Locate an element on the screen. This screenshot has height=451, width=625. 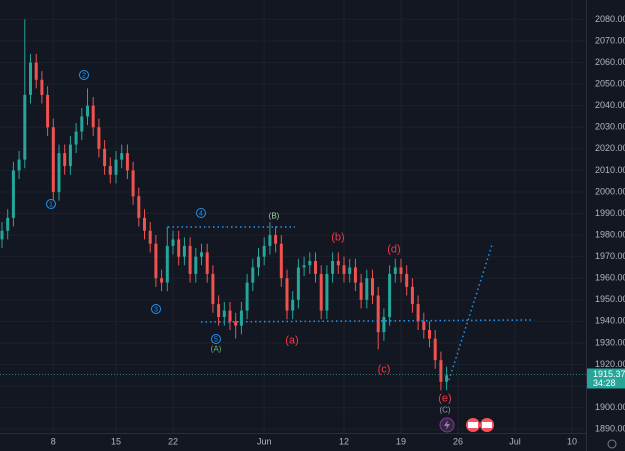
y-tick-label: 2080.00 is located at coordinates (610, 19).